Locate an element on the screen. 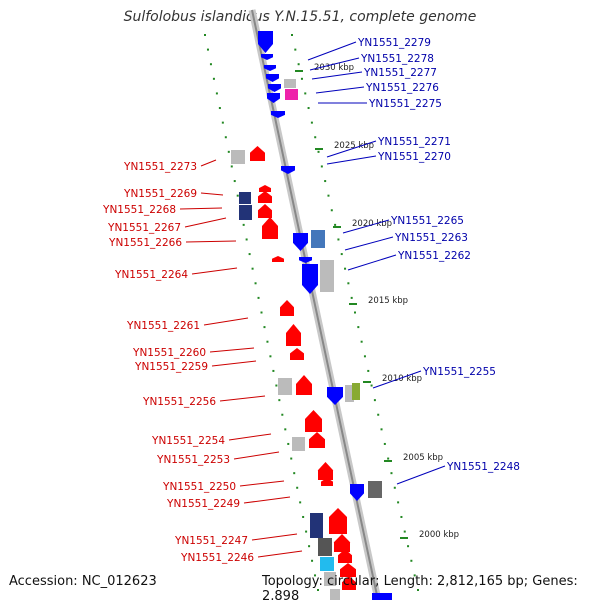  gene-label-forward: YN1551_2250 is located at coordinates (199, 487).